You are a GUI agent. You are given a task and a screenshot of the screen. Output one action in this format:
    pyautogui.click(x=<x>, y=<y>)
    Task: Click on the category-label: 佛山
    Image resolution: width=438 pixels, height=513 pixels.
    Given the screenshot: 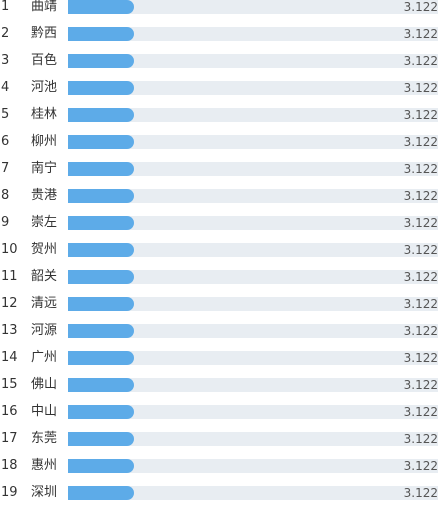 What is the action you would take?
    pyautogui.click(x=44, y=384)
    